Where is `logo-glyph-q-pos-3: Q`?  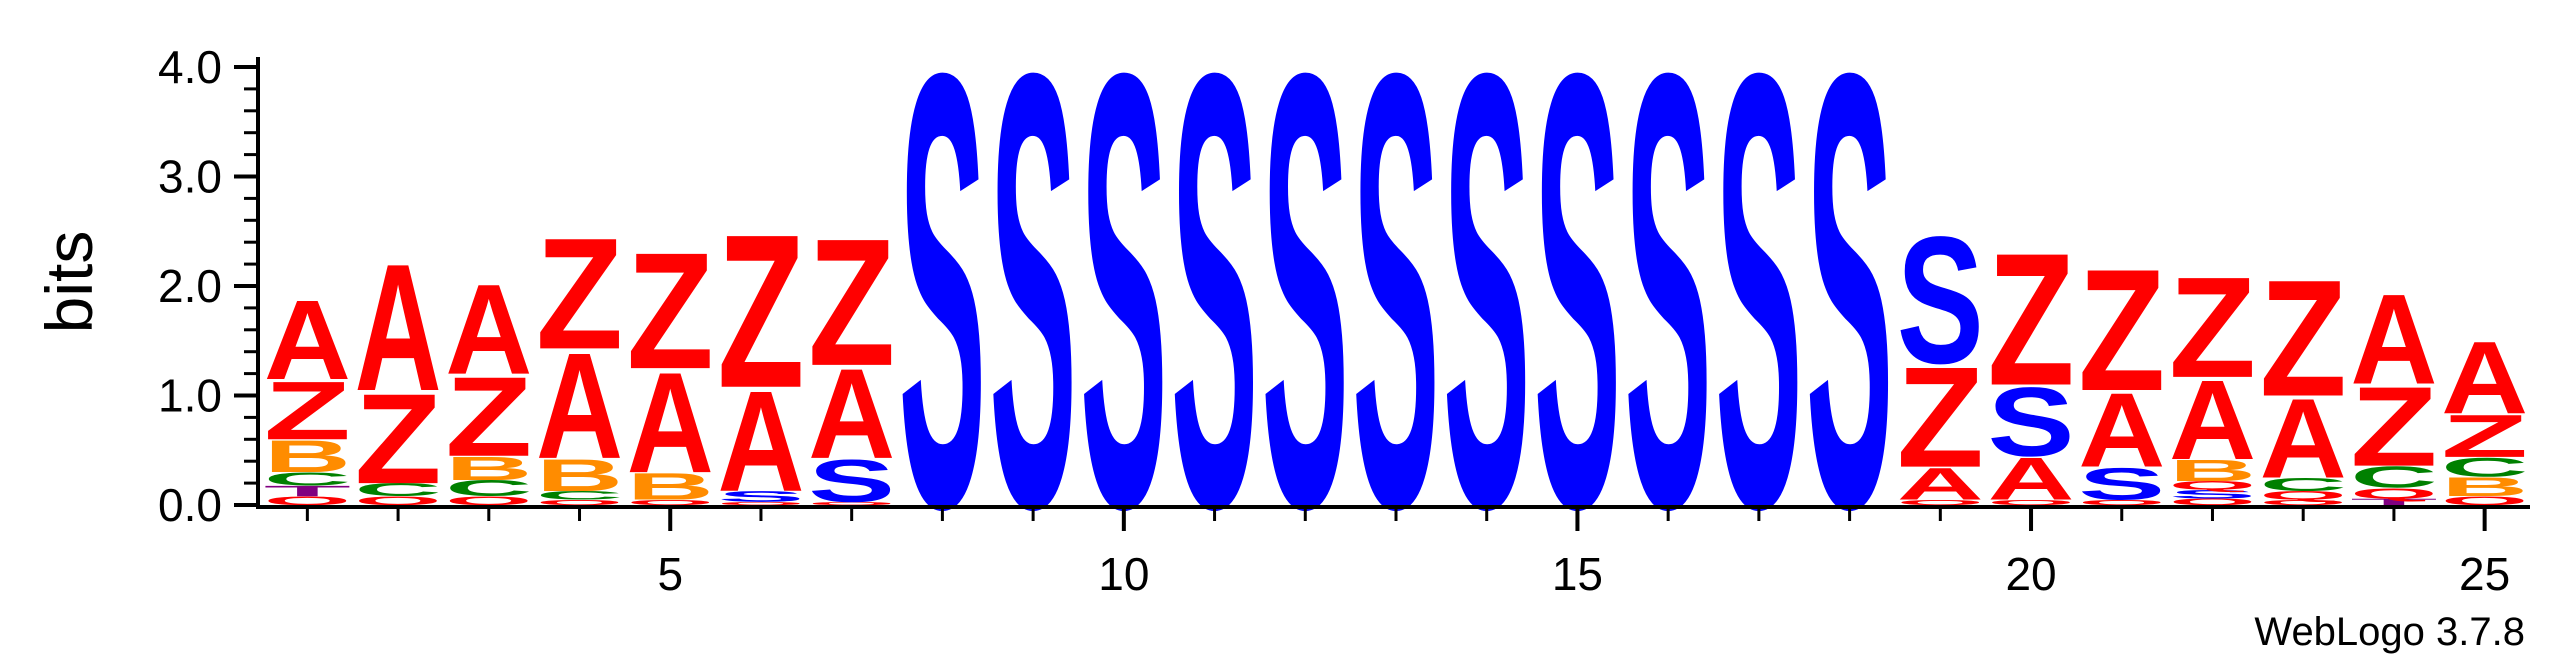
logo-glyph-q-pos-3: Q is located at coordinates (488, 501).